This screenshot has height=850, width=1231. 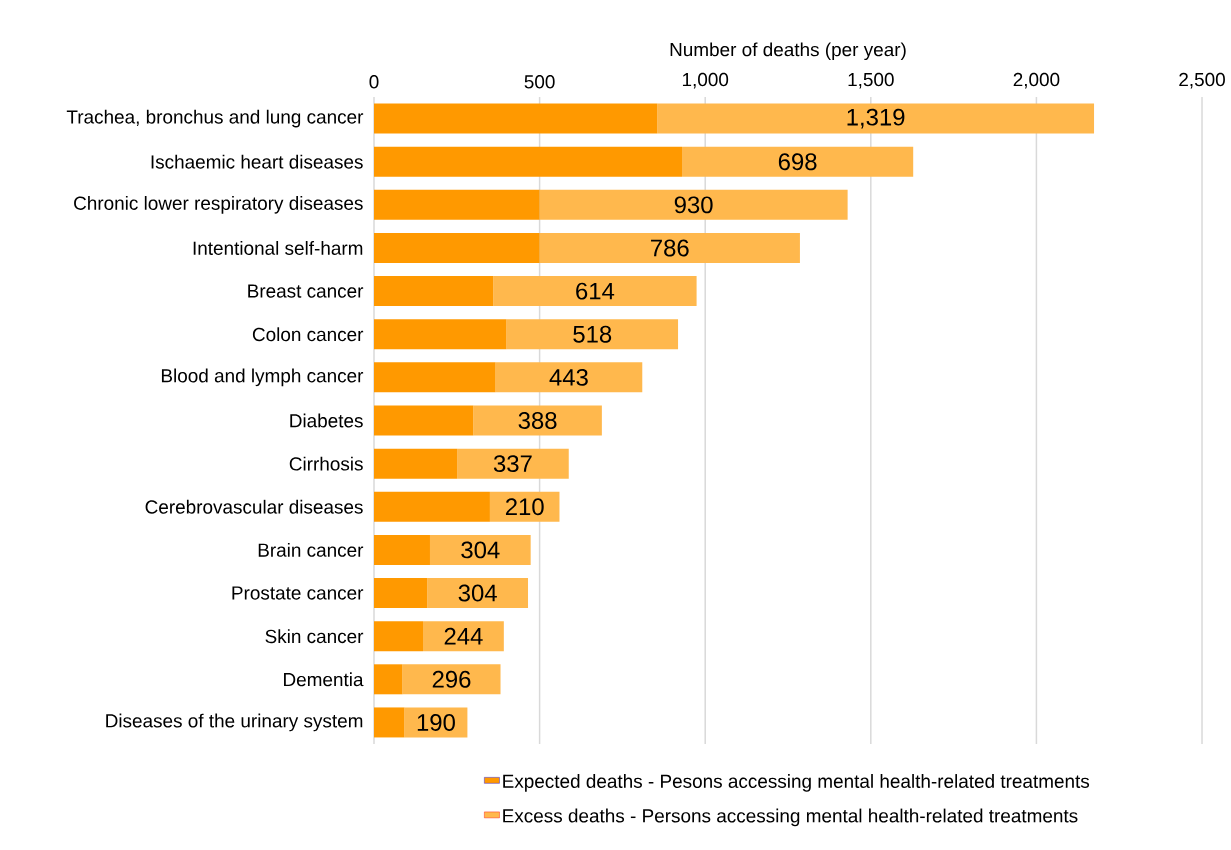 What do you see at coordinates (436, 722) in the screenshot?
I see `data-label: 190` at bounding box center [436, 722].